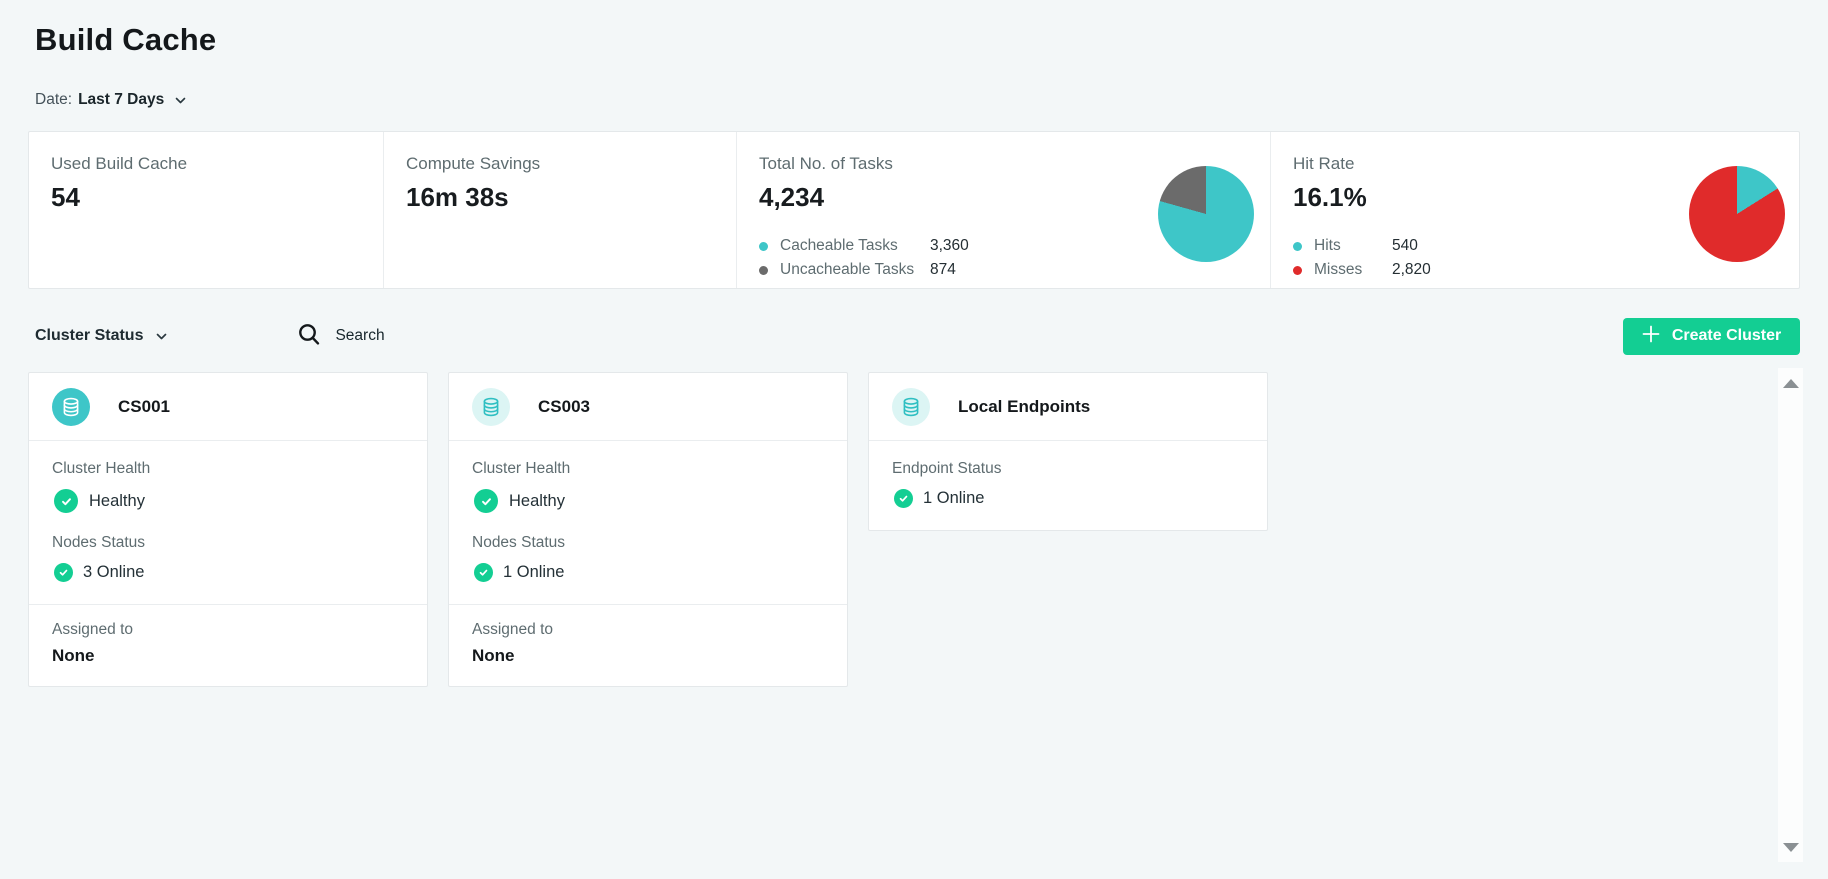  What do you see at coordinates (943, 269) in the screenshot?
I see `legend-value: 874` at bounding box center [943, 269].